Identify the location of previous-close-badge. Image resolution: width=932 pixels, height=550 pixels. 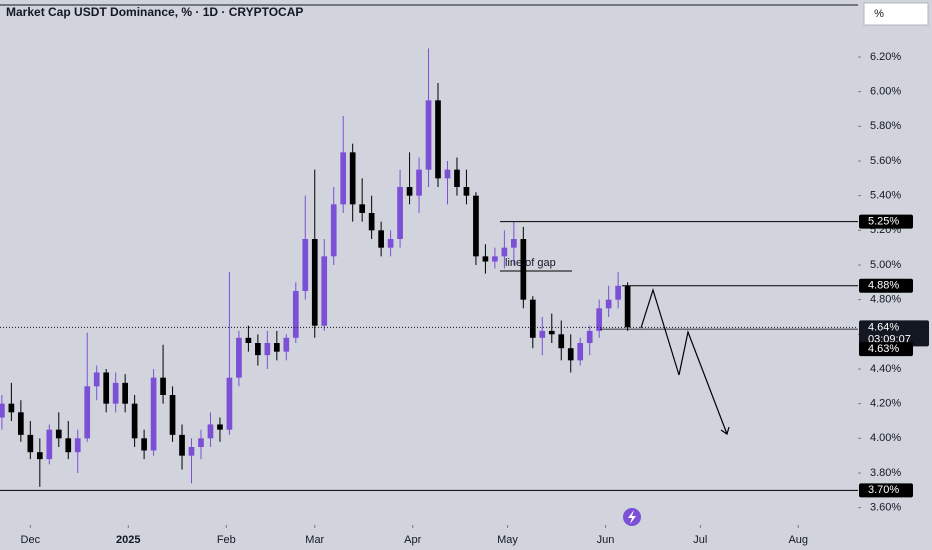
(886, 349).